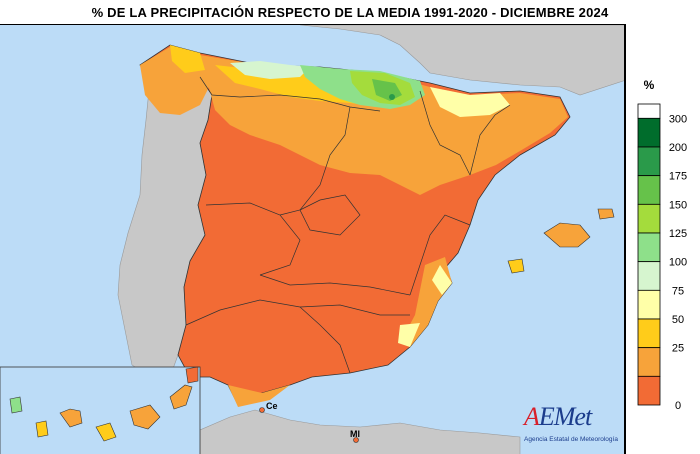 Image resolution: width=700 pixels, height=454 pixels. Describe the element at coordinates (571, 439) in the screenshot. I see `aemet-logo-subtitle: Agencia Estatal de Meteorología` at that location.